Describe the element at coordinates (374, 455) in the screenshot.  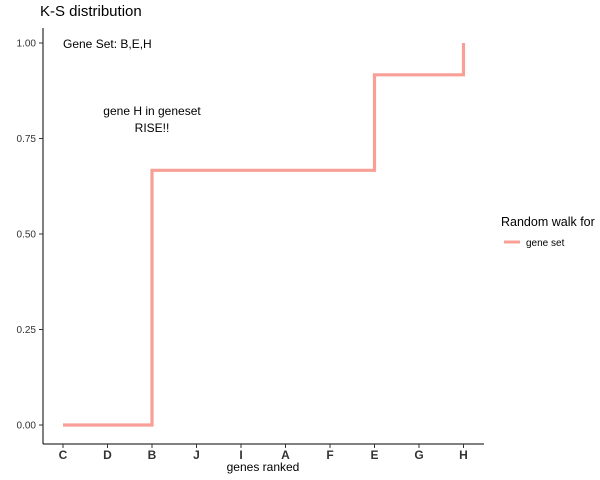
I see `x-tick-label: E` at that location.